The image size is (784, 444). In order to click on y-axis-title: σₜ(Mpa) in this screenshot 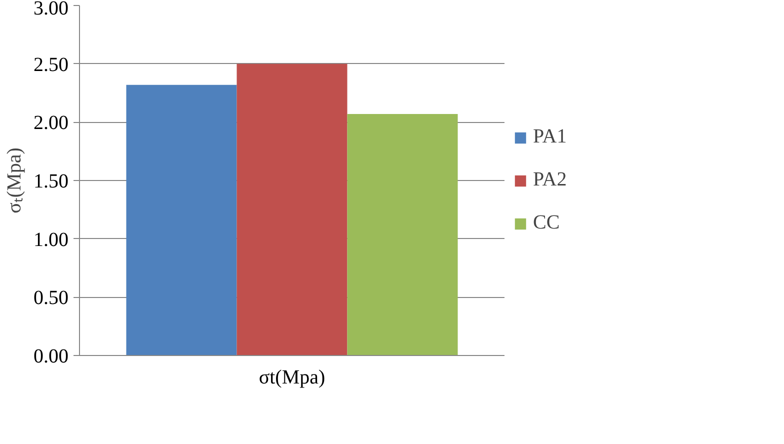, I will do `click(15, 181)`.